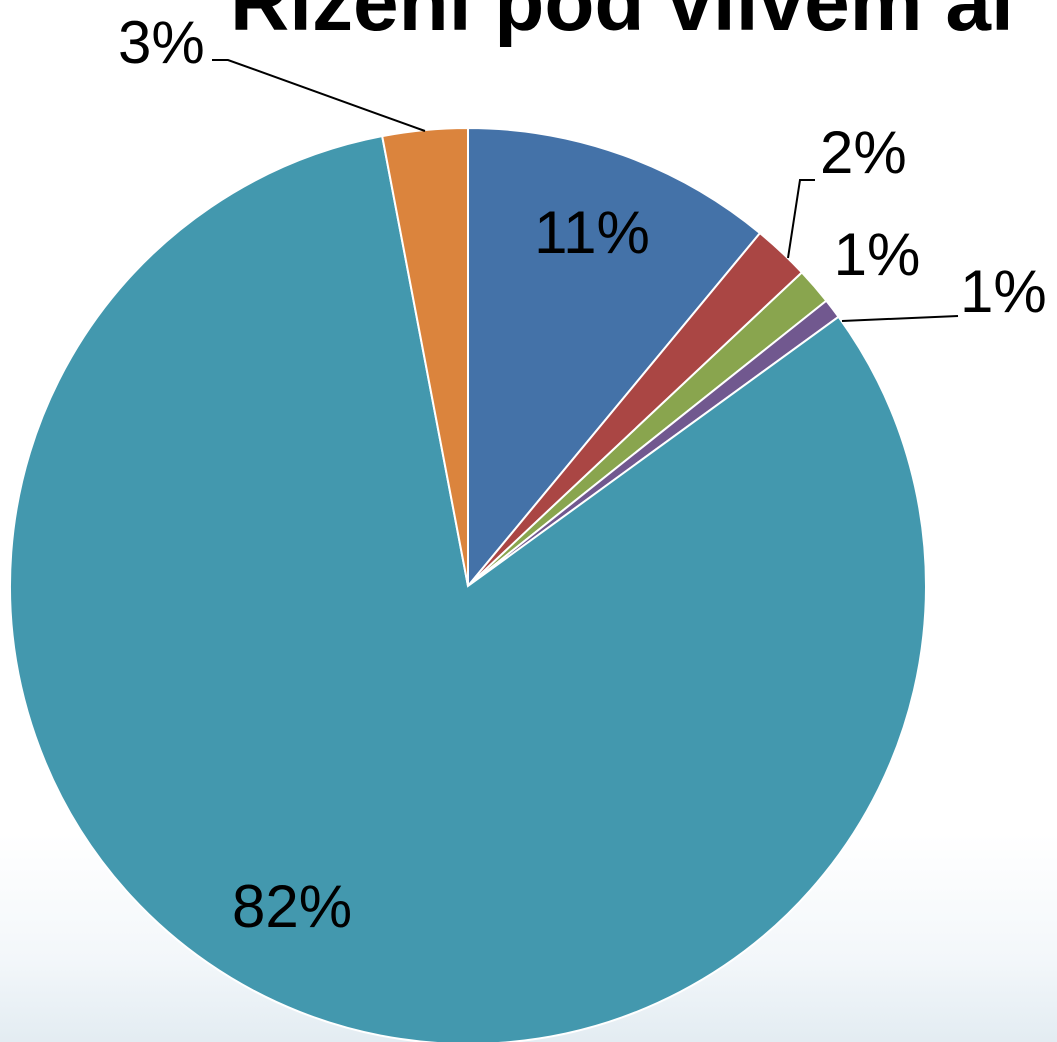 The height and width of the screenshot is (1042, 1057). Describe the element at coordinates (1003, 291) in the screenshot. I see `slice-label-3: 1%` at that location.